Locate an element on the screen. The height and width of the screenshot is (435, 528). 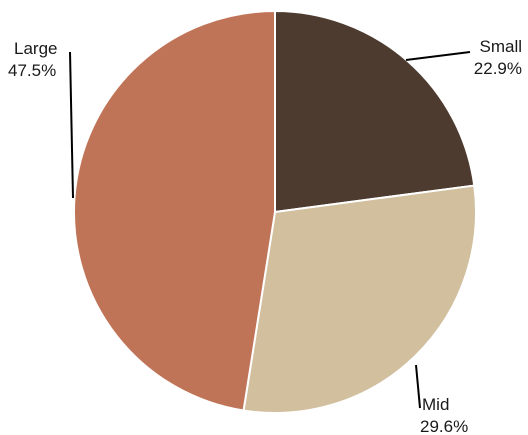
slice-percent-label-large: 47.5% is located at coordinates (32, 70).